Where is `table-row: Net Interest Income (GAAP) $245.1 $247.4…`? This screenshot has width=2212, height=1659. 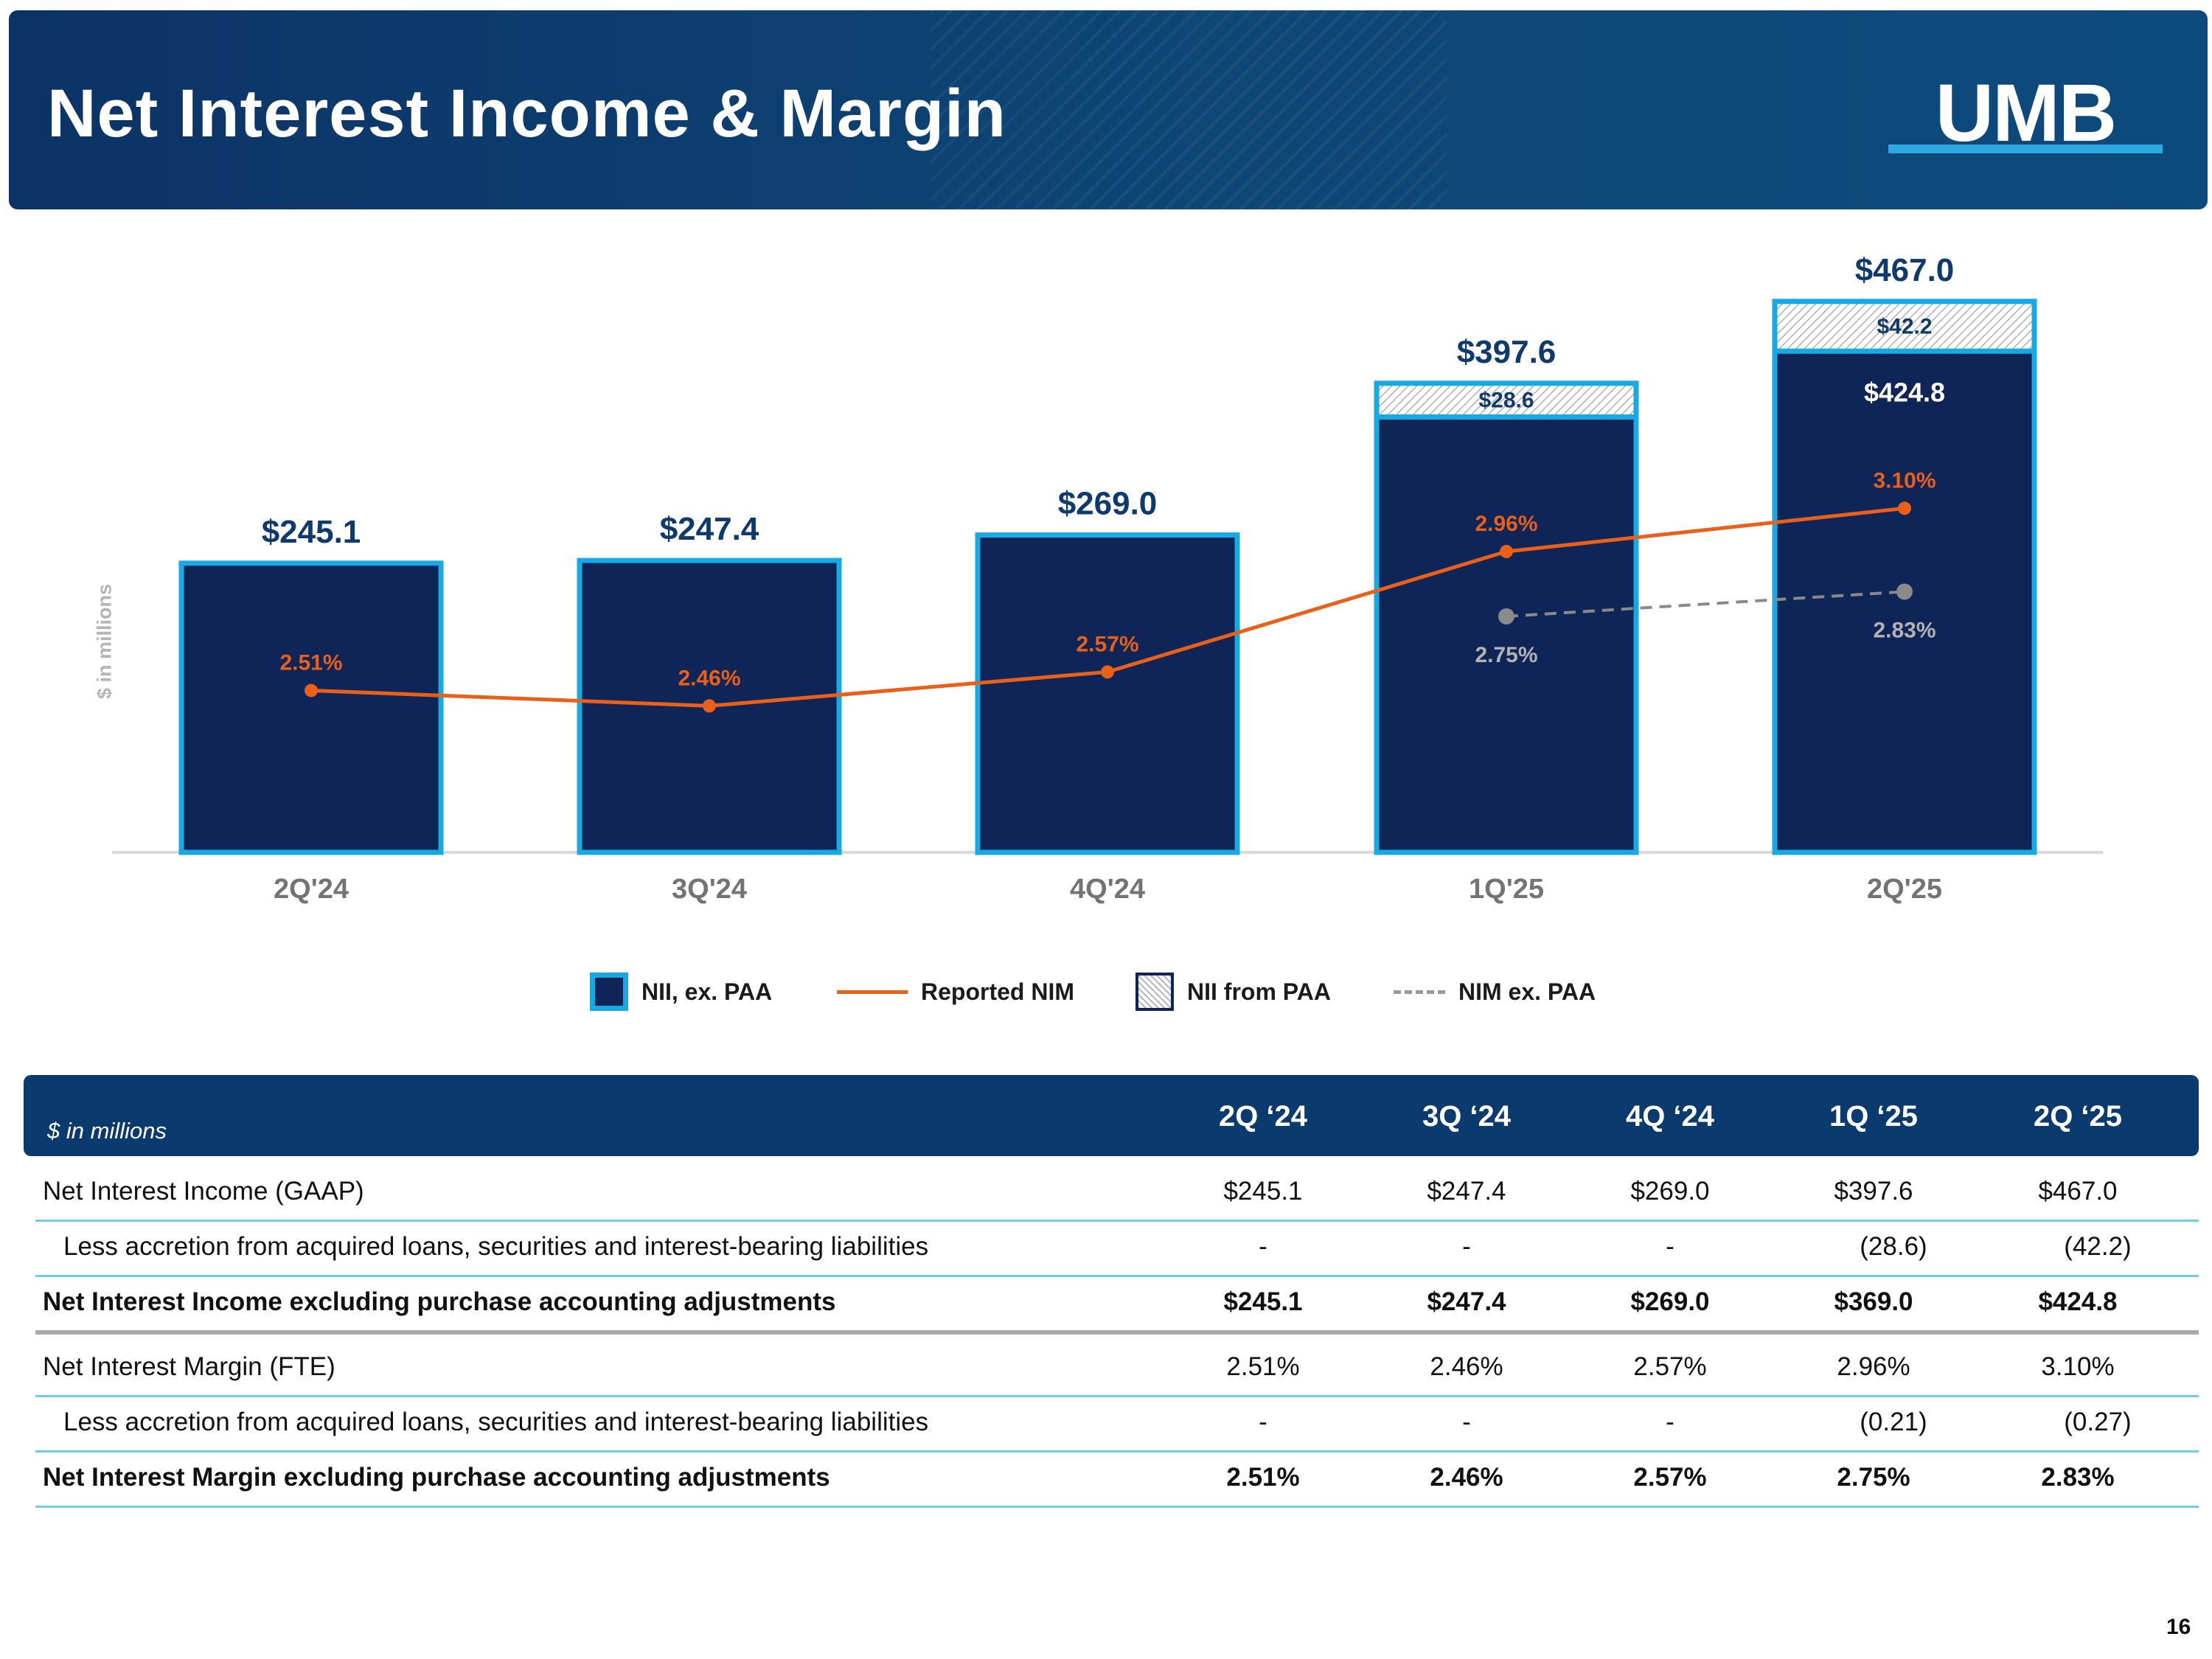 table-row: Net Interest Income (GAAP) $245.1 $247.4… is located at coordinates (1117, 1194).